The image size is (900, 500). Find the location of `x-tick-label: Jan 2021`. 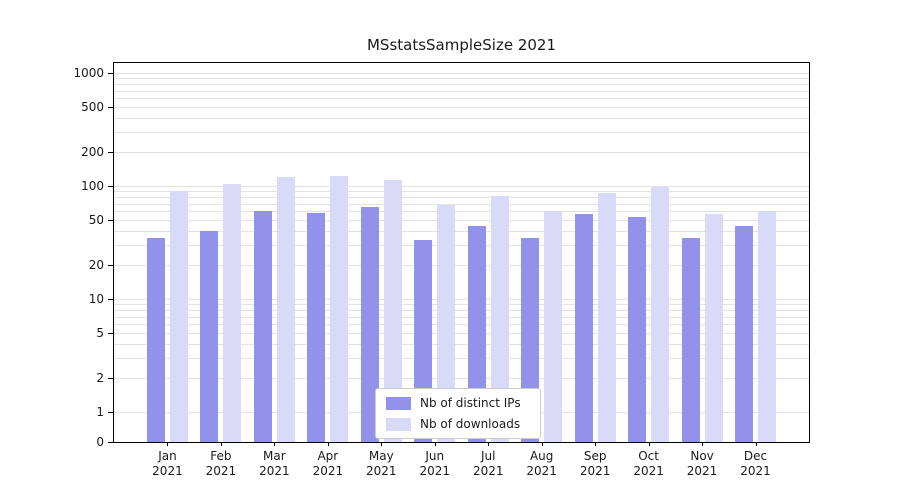

x-tick-label: Jan 2021 is located at coordinates (167, 464).